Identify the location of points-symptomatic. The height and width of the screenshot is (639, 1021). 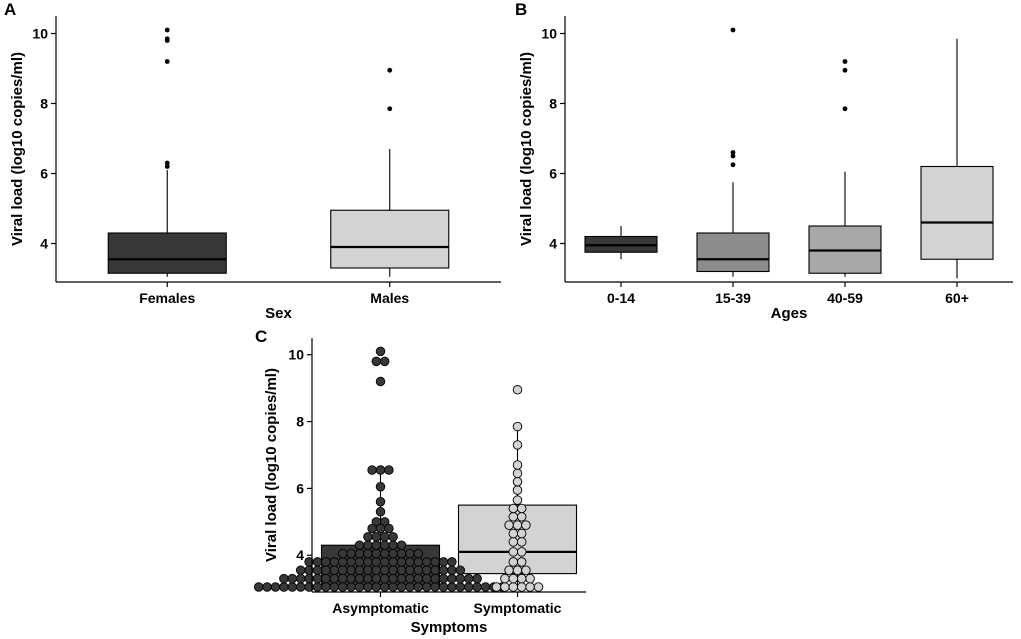
(517, 488).